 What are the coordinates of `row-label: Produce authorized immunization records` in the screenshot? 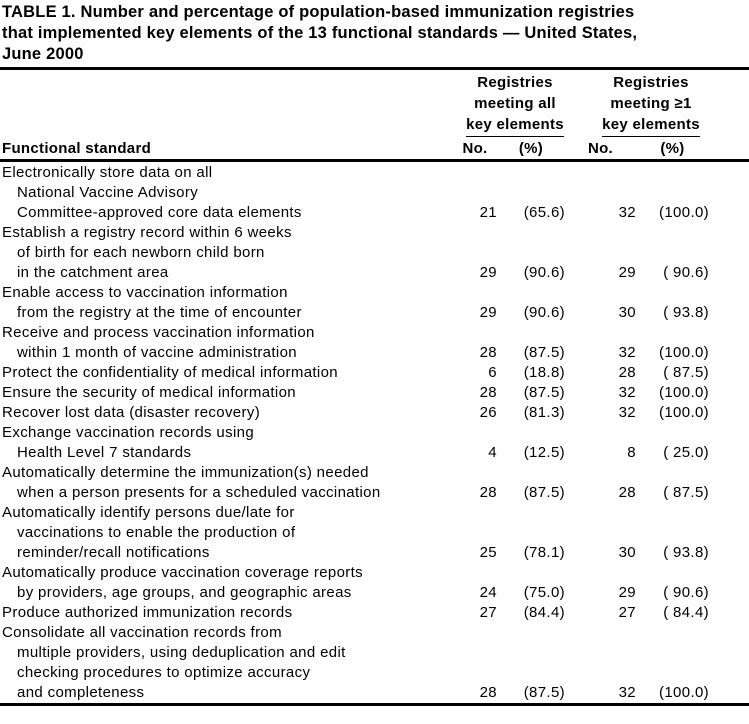 It's located at (227, 613).